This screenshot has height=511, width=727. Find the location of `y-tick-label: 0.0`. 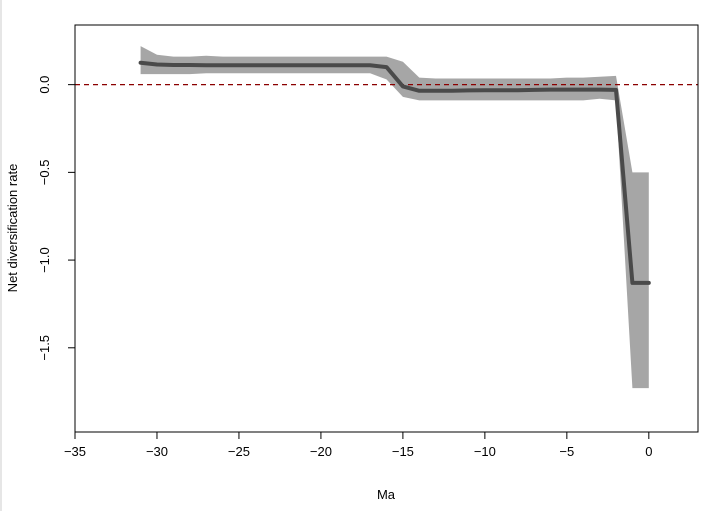

y-tick-label: 0.0 is located at coordinates (44, 85).